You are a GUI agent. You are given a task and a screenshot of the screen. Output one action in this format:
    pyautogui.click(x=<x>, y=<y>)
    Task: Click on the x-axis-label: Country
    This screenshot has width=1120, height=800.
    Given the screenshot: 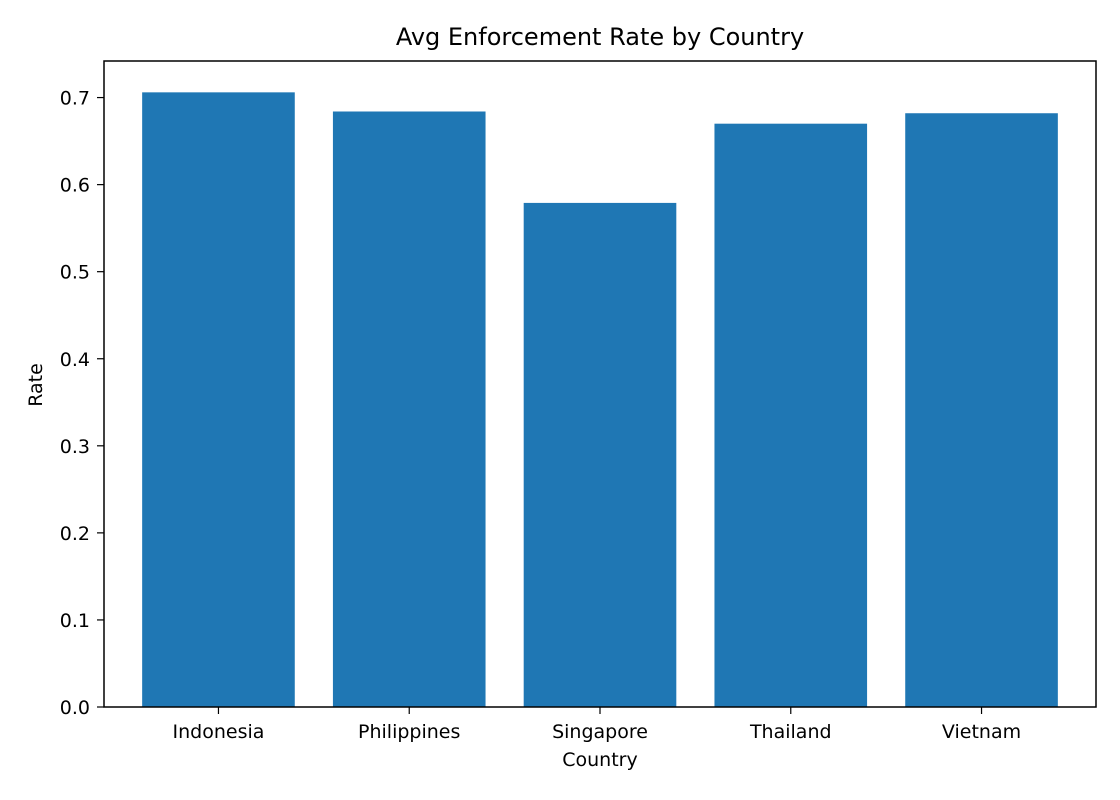 What is the action you would take?
    pyautogui.click(x=599, y=760)
    